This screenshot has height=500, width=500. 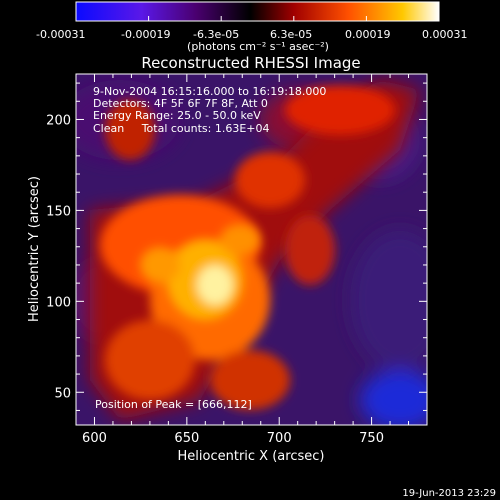 I want to click on colorbar-tick-4: 0.00019, so click(x=368, y=34).